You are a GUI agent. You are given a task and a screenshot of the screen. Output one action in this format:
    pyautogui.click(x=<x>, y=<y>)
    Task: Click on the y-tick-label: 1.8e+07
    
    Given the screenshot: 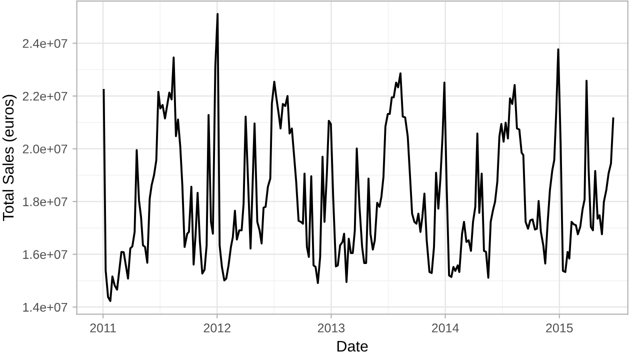 What is the action you would take?
    pyautogui.click(x=45, y=201)
    